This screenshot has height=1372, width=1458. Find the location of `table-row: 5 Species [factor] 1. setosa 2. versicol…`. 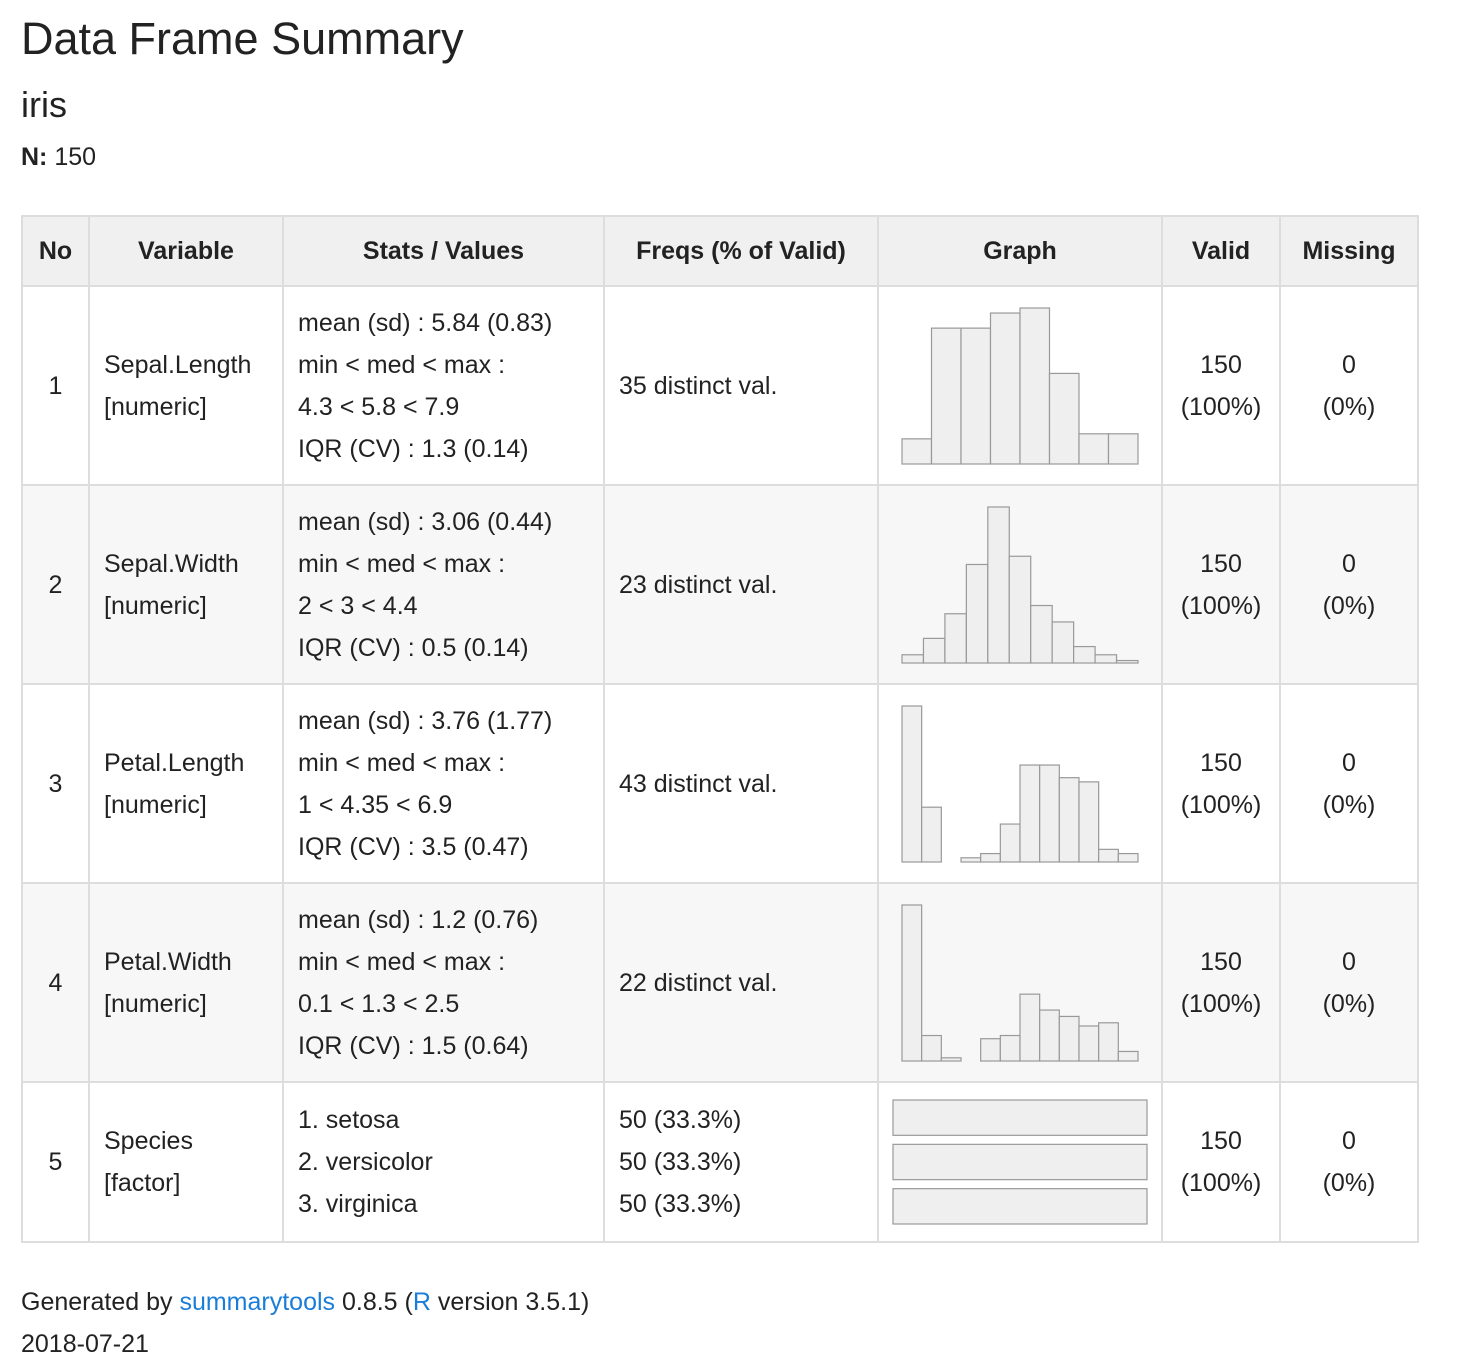

table-row: 5 Species [factor] 1. setosa 2. versicol… is located at coordinates (720, 1162).